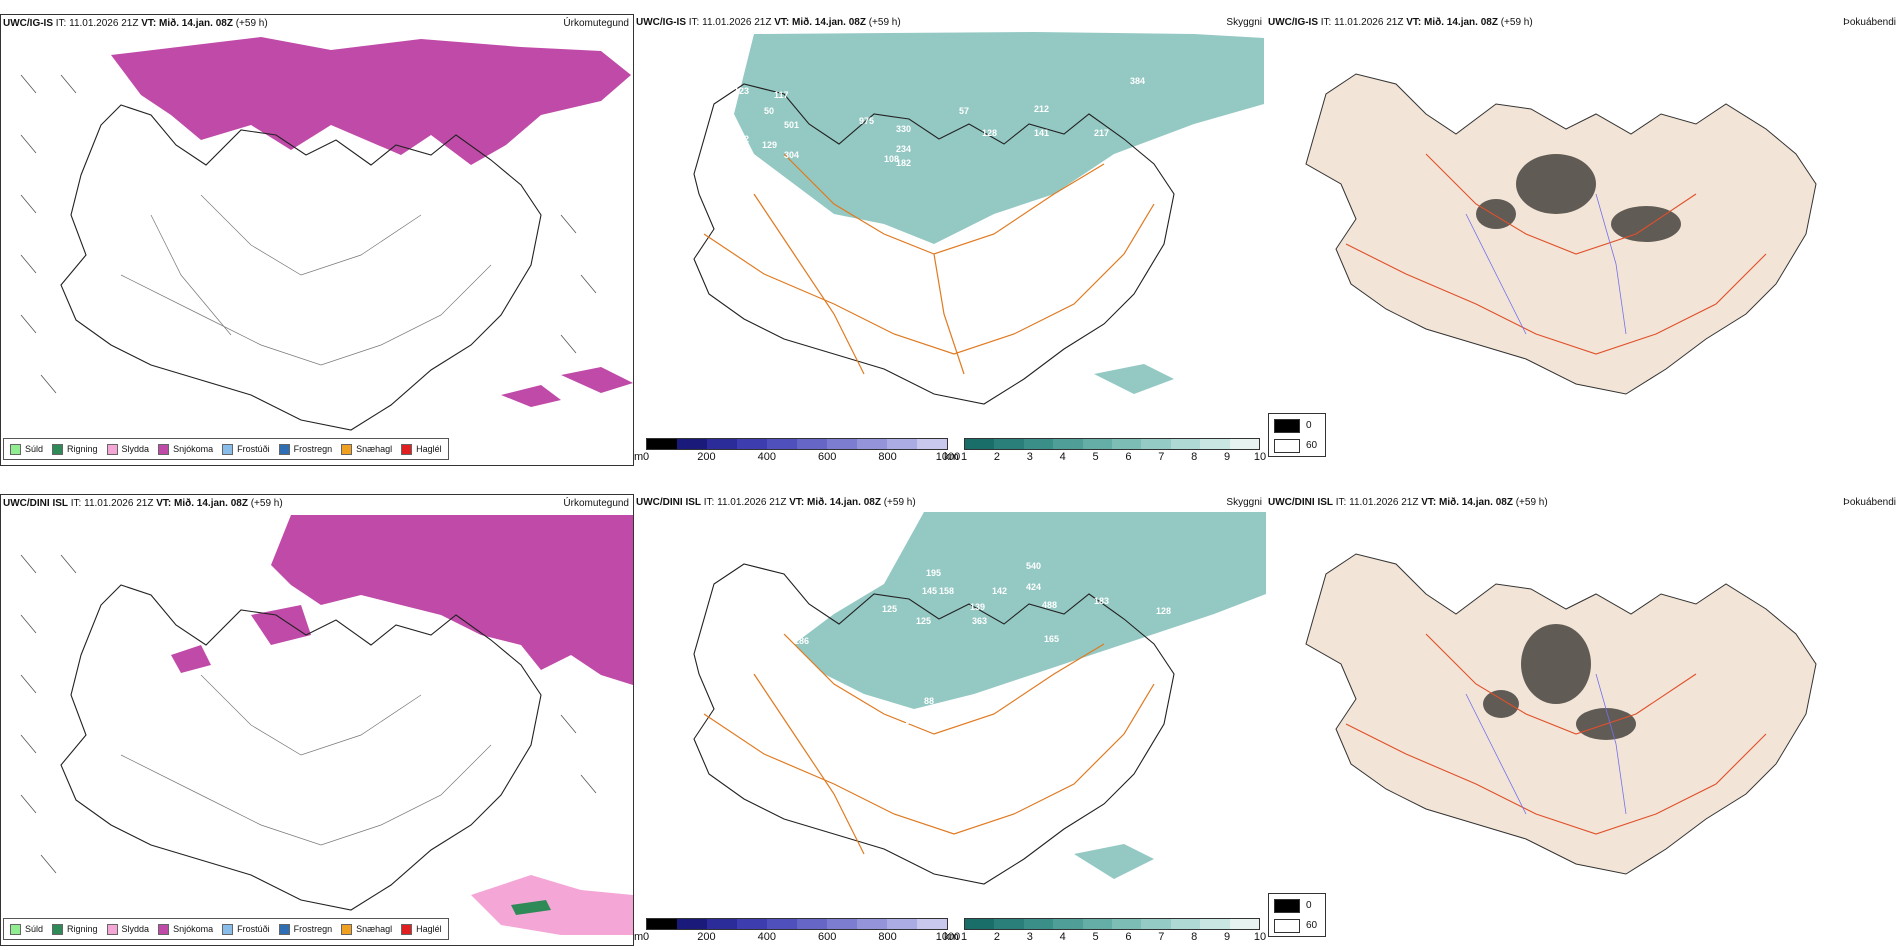  I want to click on iceland-outline-visibility-bottom, so click(934, 724).